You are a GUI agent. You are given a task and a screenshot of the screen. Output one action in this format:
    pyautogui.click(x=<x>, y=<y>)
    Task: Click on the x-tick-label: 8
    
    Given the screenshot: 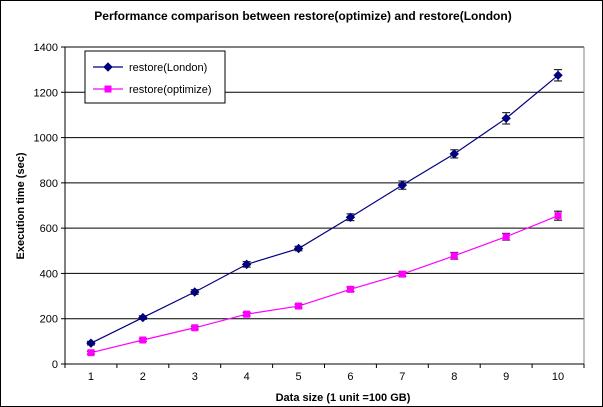 What is the action you would take?
    pyautogui.click(x=454, y=377)
    